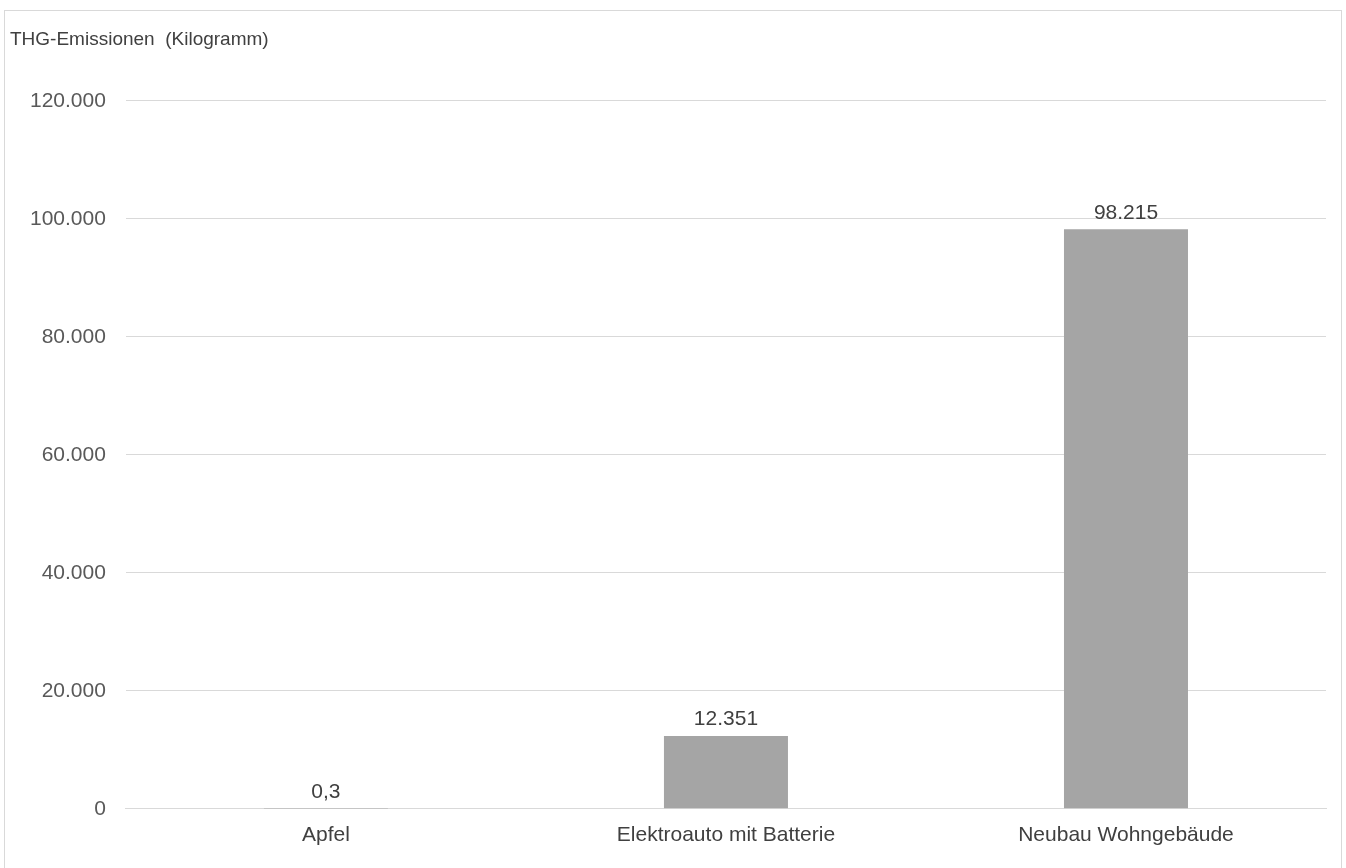 Image resolution: width=1346 pixels, height=868 pixels. Describe the element at coordinates (67, 217) in the screenshot. I see `y-tick-label: 100.000` at that location.